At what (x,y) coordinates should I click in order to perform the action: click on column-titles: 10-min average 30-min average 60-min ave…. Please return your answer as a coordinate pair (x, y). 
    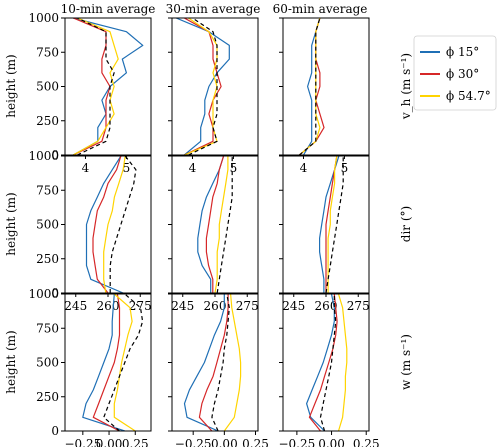
    Looking at the image, I should click on (214, 9).